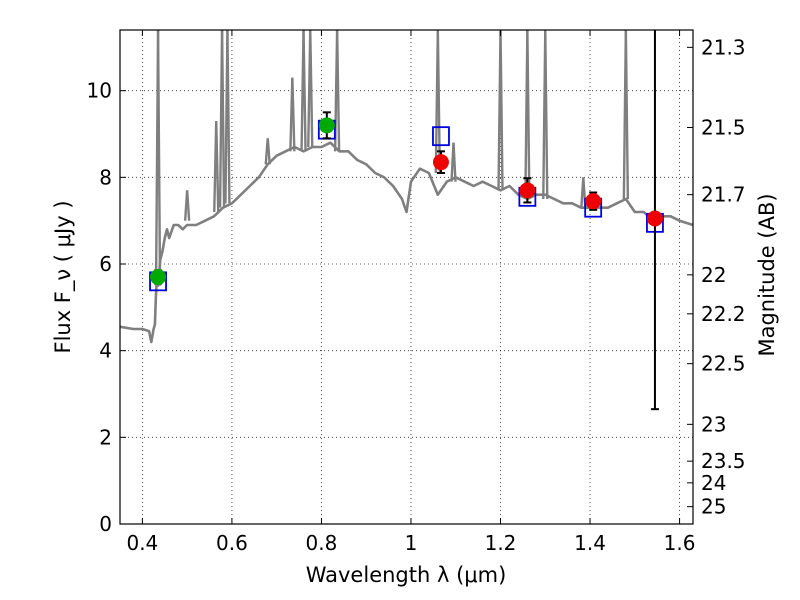 The image size is (800, 600). I want to click on y-right-tick-label: 22.2, so click(723, 314).